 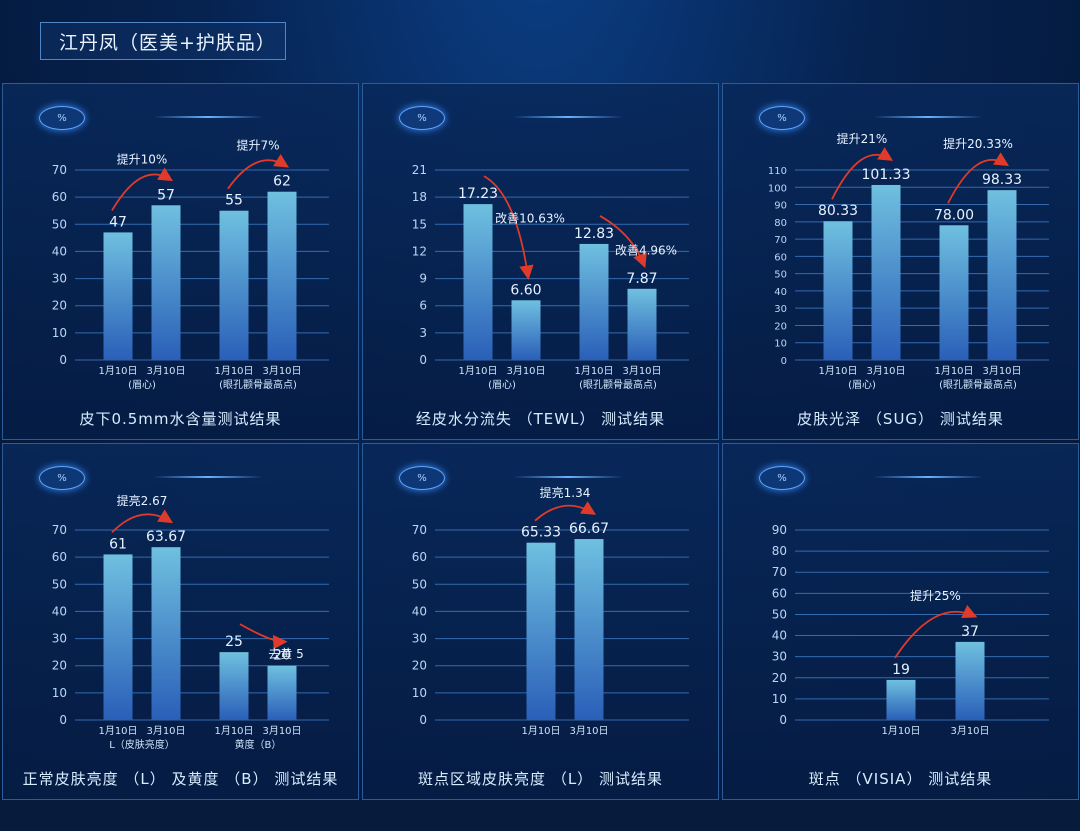 What do you see at coordinates (258, 384) in the screenshot?
I see `group-label: (眼孔颧骨最高点)` at bounding box center [258, 384].